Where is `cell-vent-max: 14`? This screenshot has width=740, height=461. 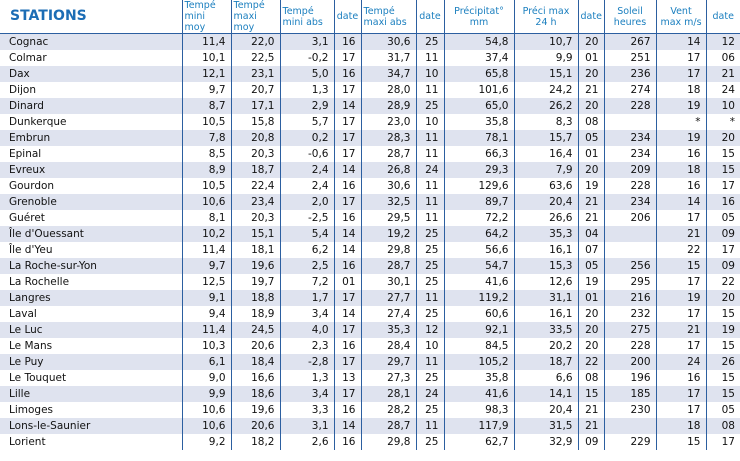
cell-vent-max: 14 is located at coordinates (680, 41).